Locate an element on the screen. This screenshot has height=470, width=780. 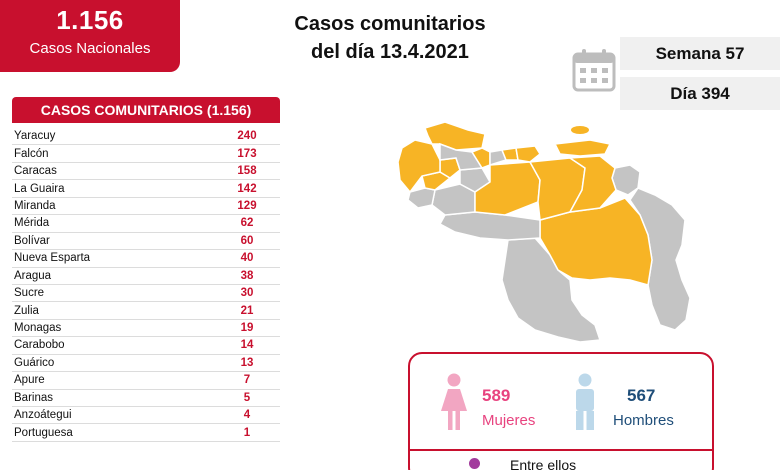
state-cases: 173 is located at coordinates (247, 153).